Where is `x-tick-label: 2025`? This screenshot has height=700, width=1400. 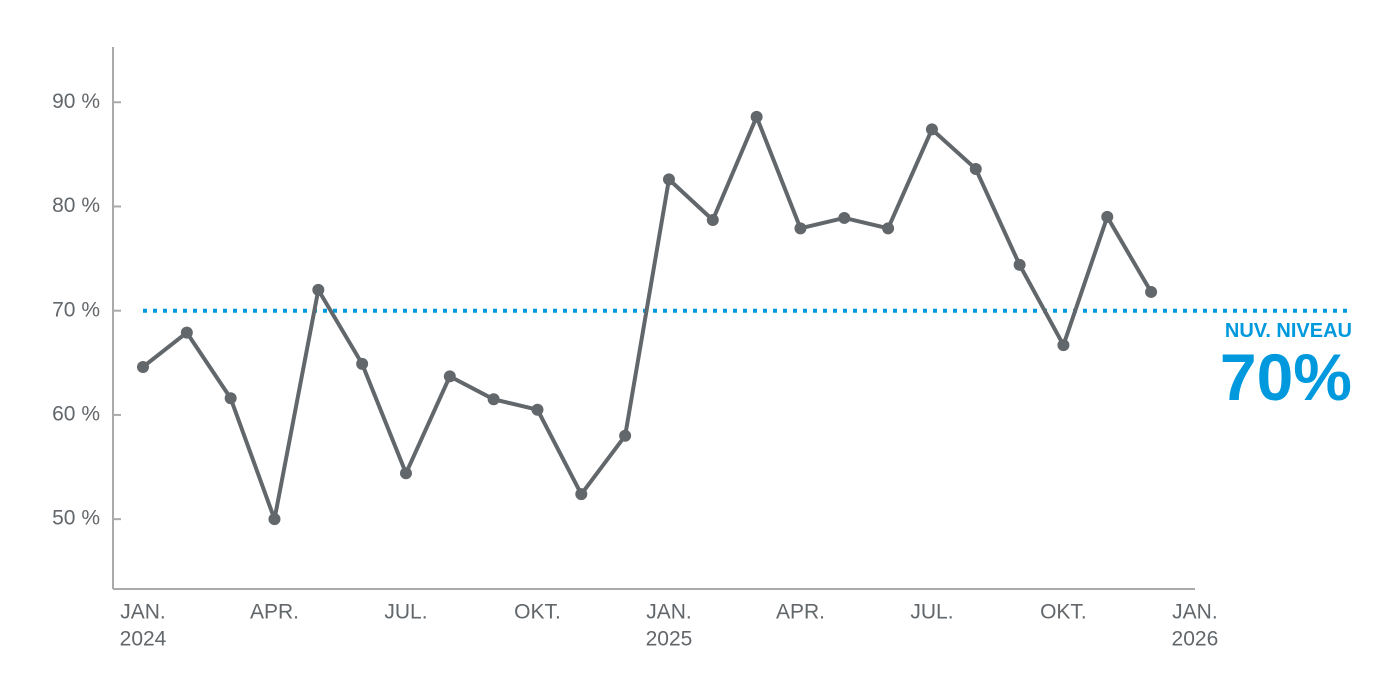
x-tick-label: 2025 is located at coordinates (669, 639).